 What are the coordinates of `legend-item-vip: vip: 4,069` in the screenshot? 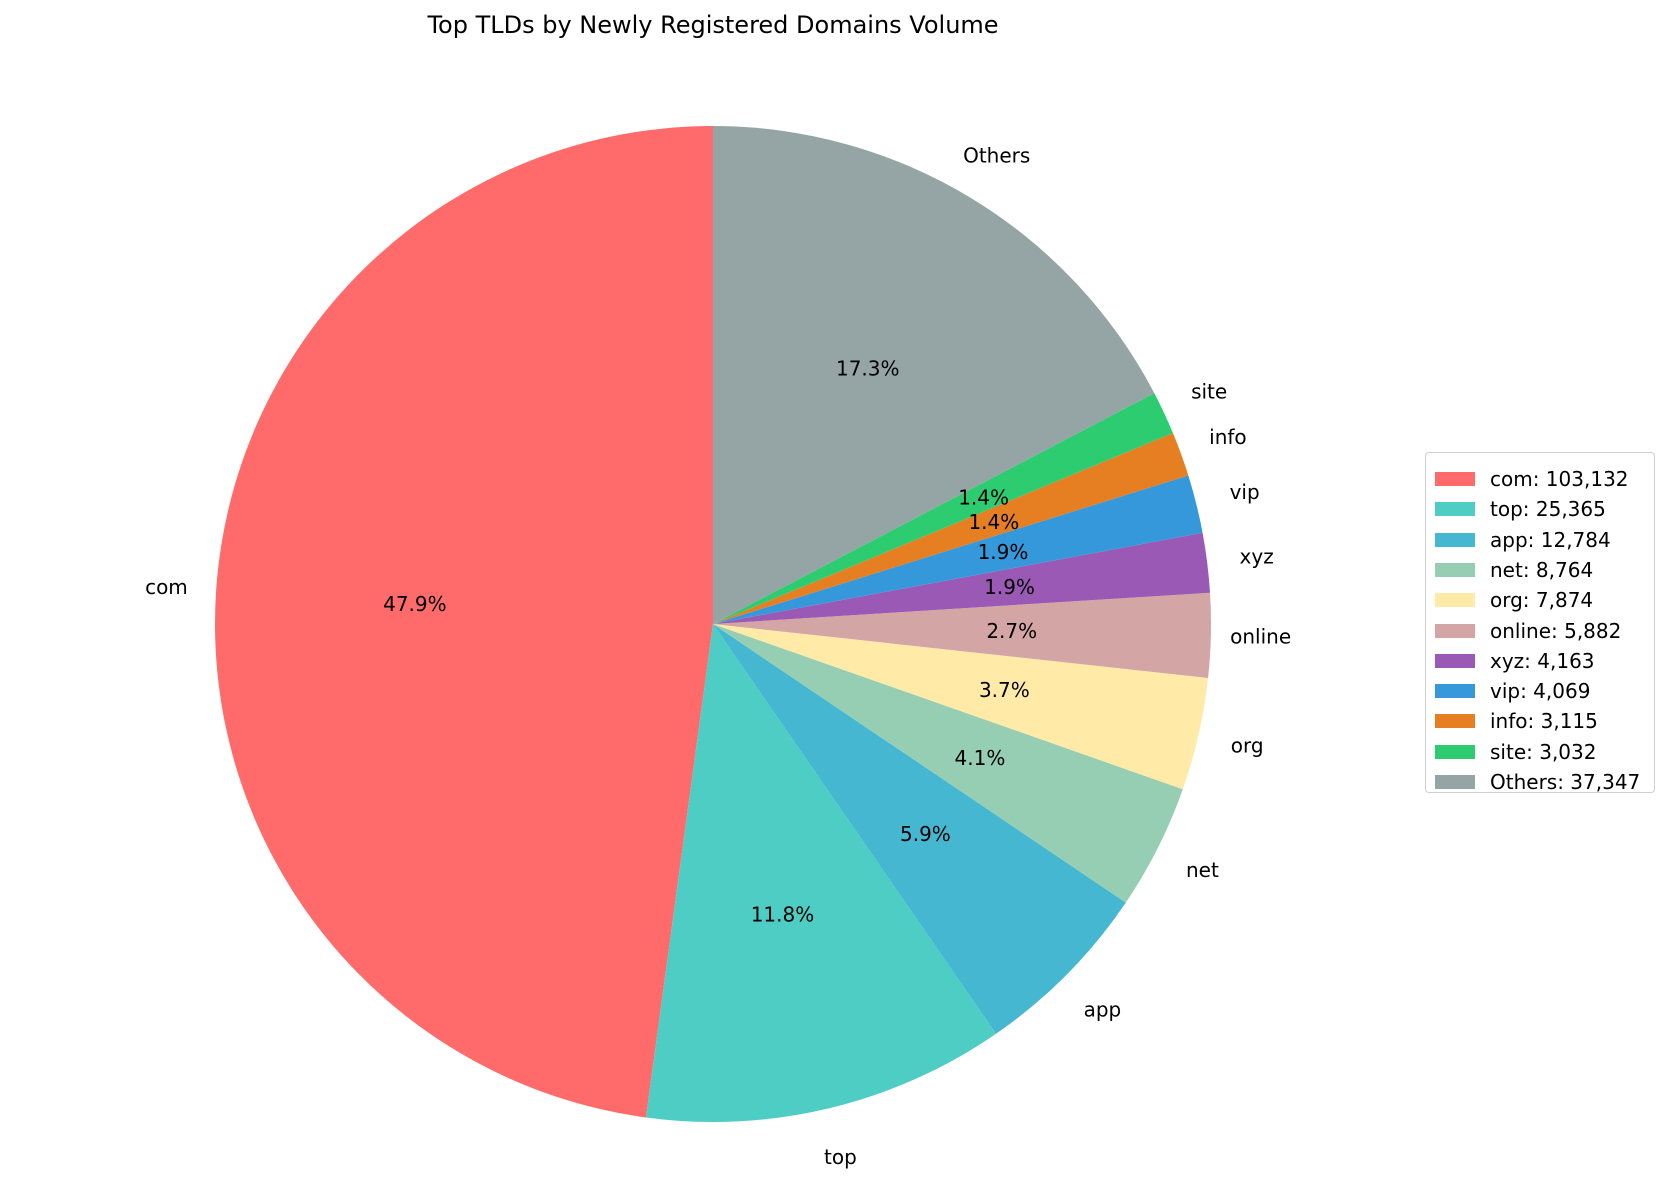 It's located at (1508, 691).